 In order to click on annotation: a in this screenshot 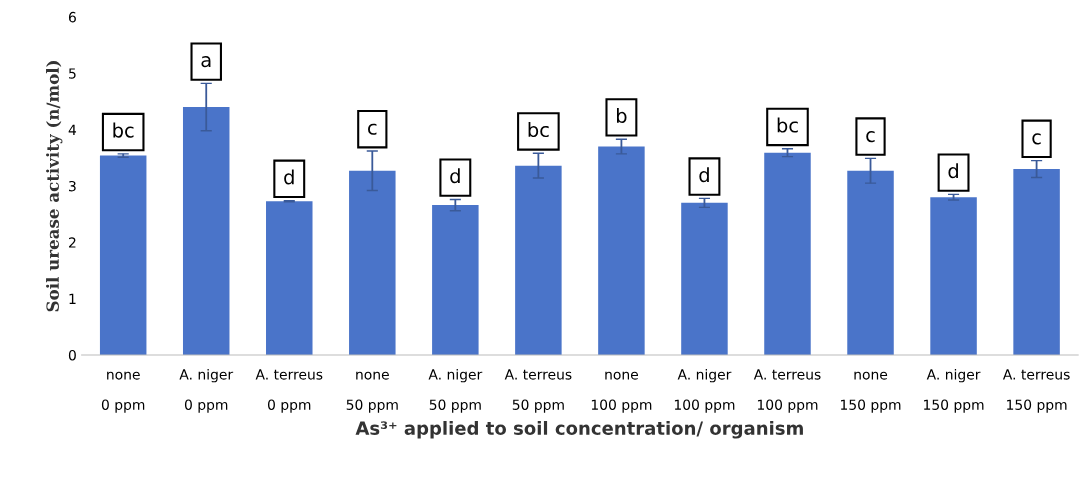, I will do `click(206, 62)`.